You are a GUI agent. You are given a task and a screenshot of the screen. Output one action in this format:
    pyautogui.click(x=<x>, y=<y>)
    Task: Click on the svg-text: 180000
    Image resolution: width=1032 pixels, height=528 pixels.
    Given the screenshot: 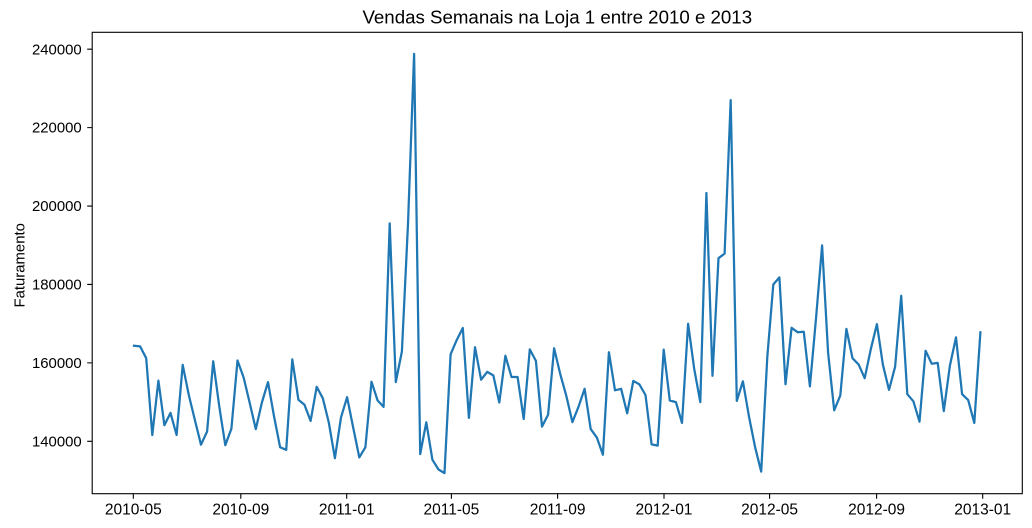 What is the action you would take?
    pyautogui.click(x=57, y=286)
    